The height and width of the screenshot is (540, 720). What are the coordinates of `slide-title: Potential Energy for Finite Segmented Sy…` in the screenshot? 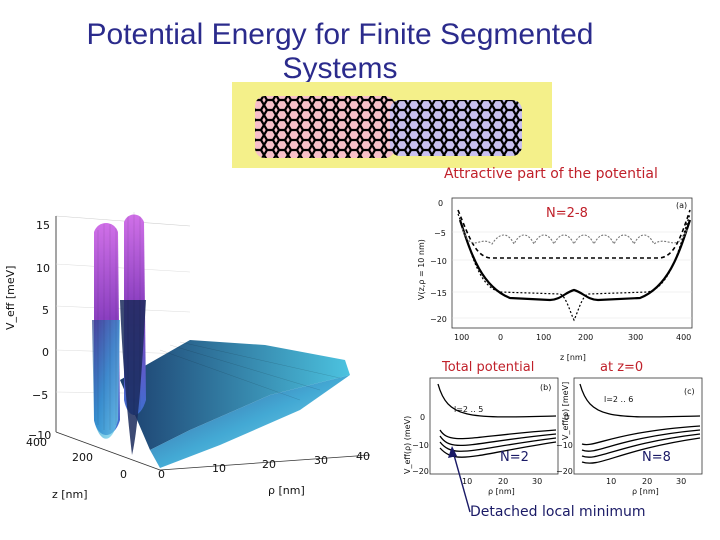 It's located at (340, 52).